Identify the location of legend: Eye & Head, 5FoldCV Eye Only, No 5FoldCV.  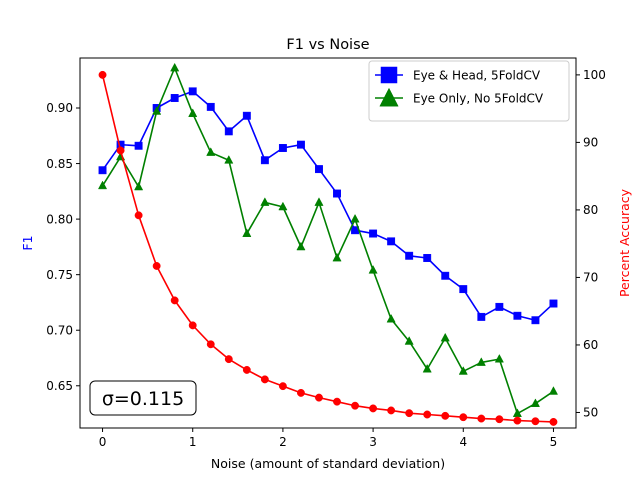
(469, 91).